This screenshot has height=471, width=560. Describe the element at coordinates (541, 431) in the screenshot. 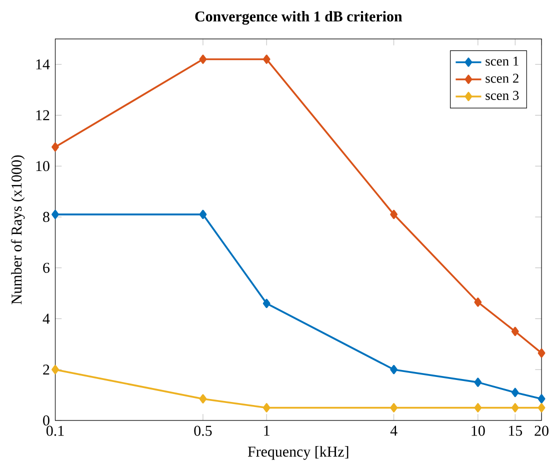

I see `x-tick-label: 20` at that location.